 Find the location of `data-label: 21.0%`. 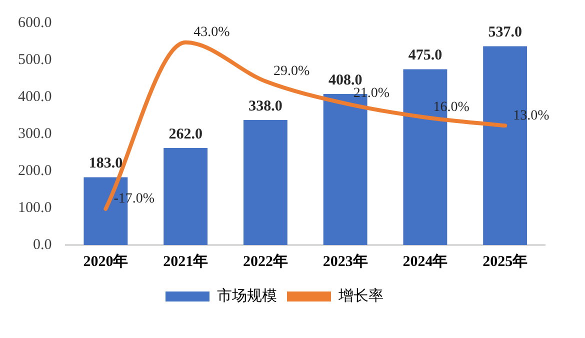

data-label: 21.0% is located at coordinates (371, 94).